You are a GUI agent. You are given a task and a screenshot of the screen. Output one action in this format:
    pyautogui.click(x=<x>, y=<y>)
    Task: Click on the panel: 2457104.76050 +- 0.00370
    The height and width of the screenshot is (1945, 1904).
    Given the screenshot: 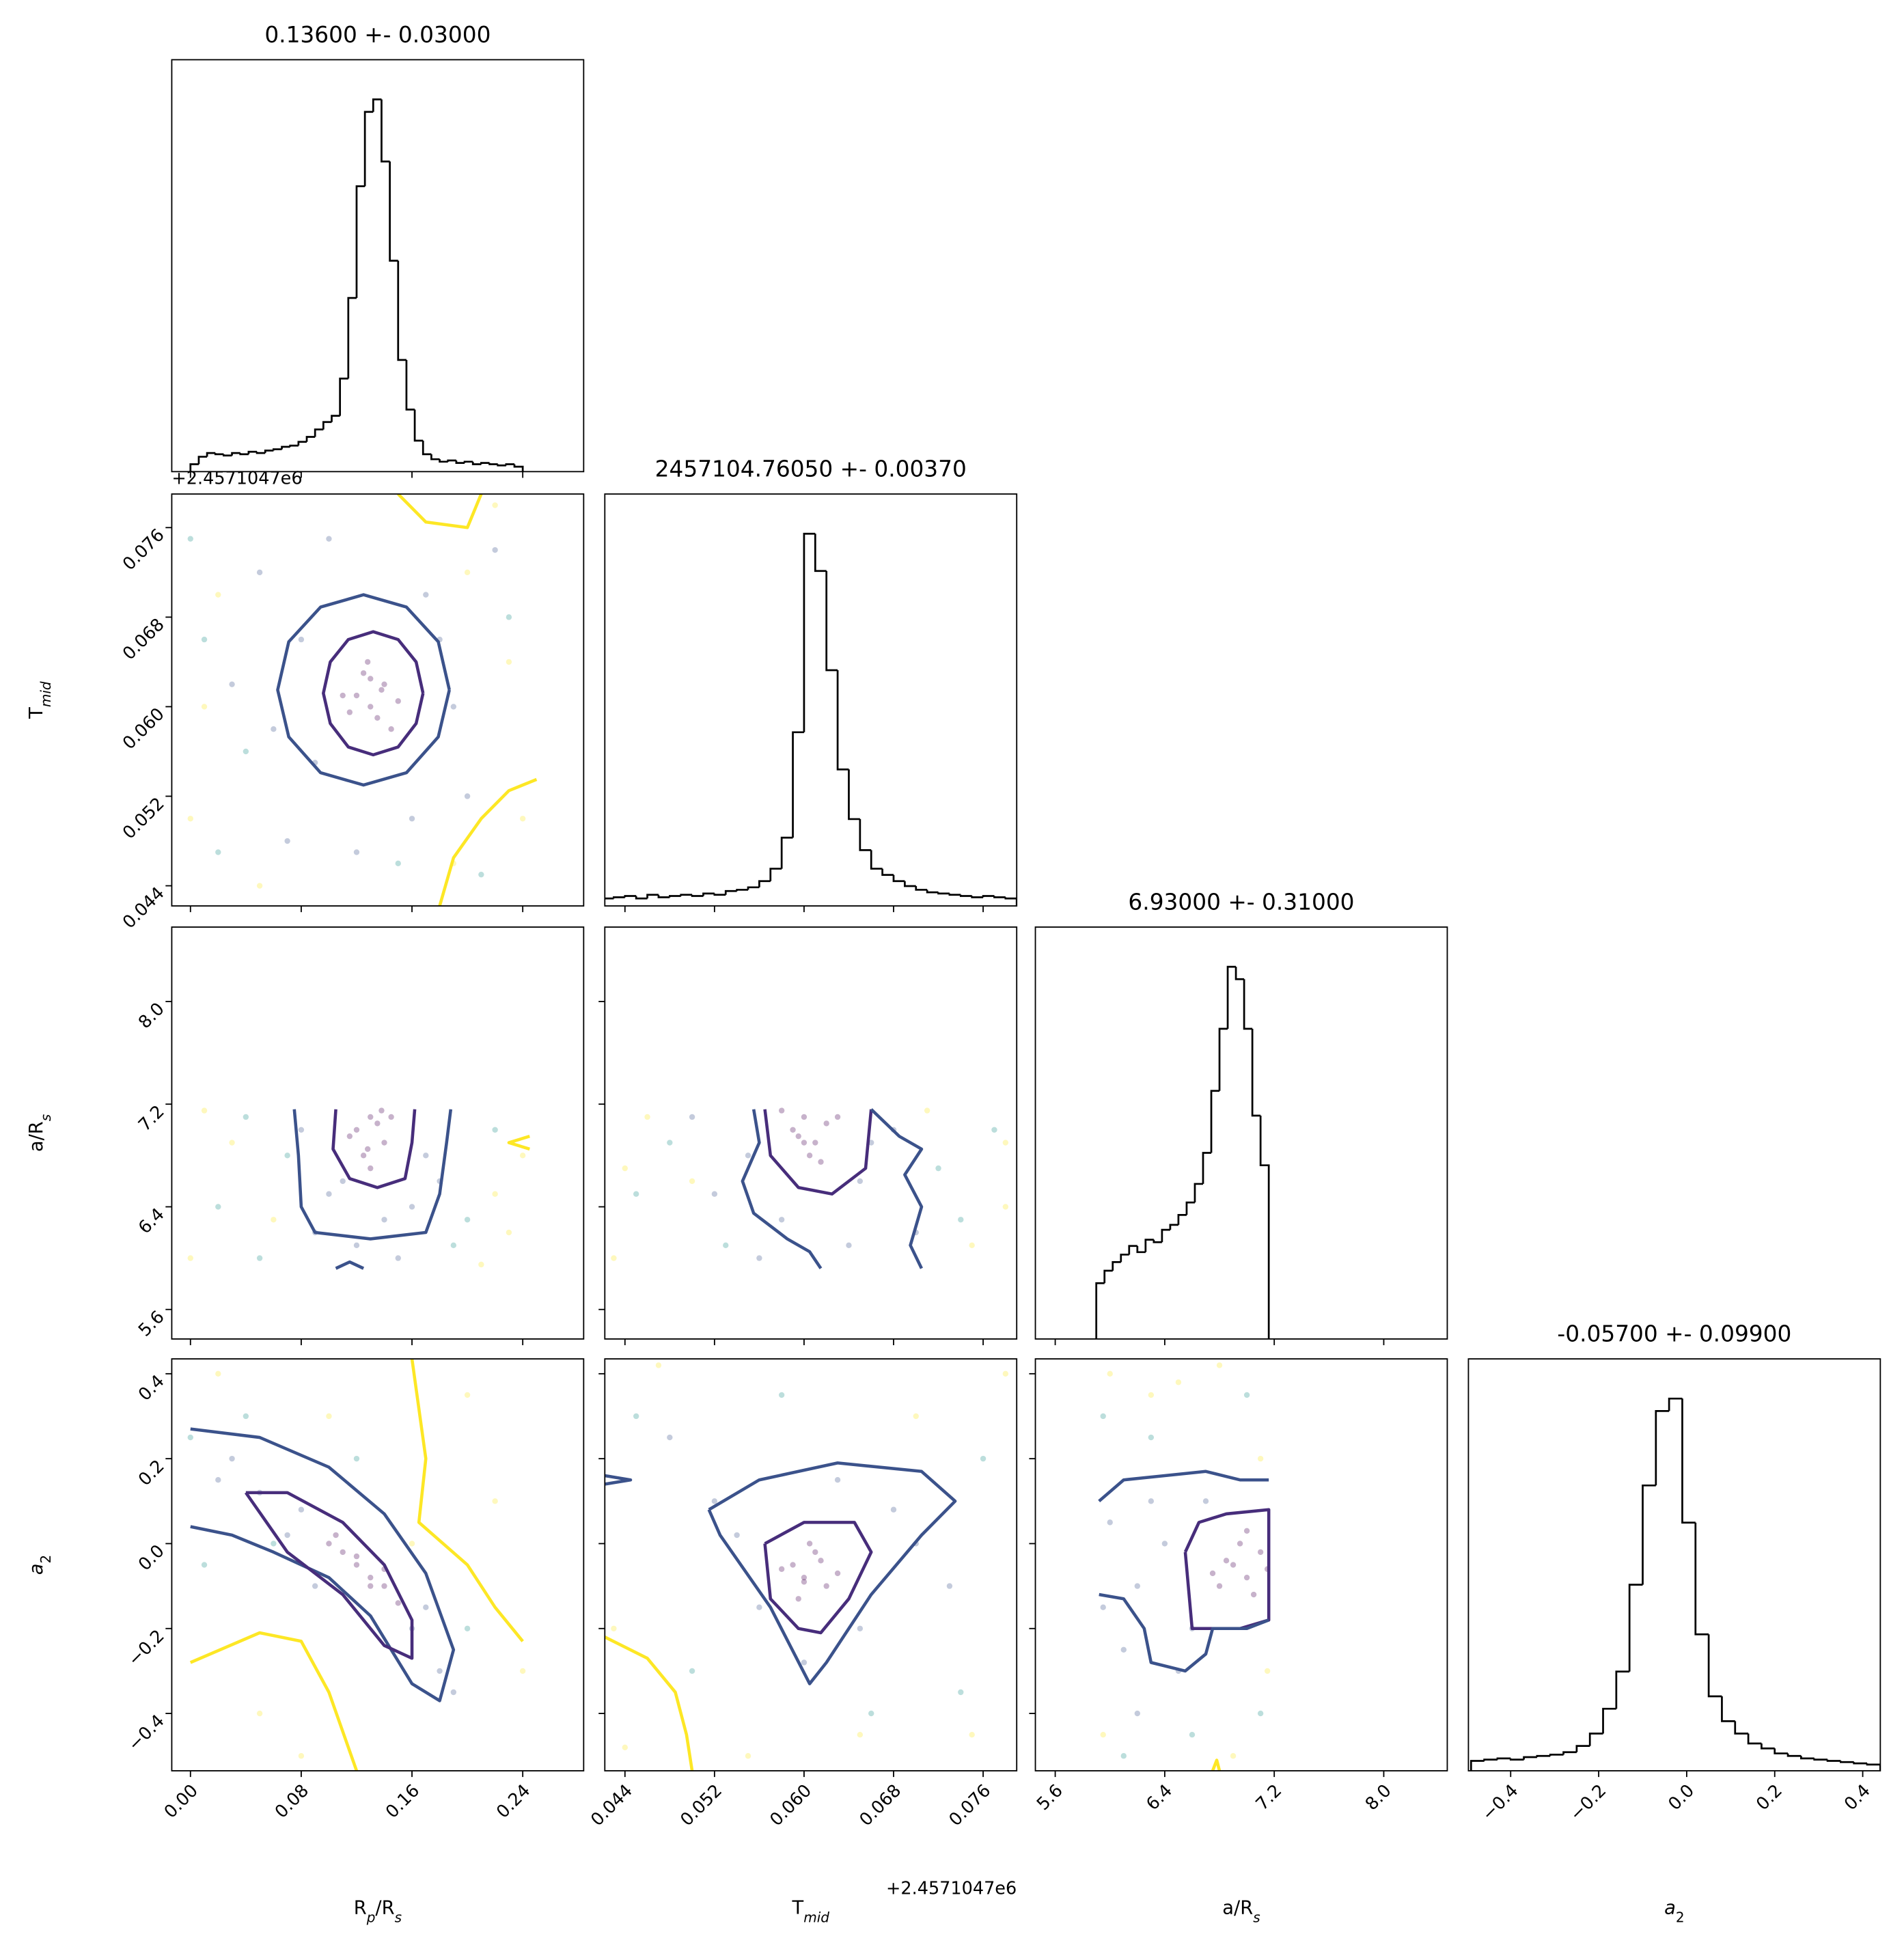 What is the action you would take?
    pyautogui.click(x=811, y=684)
    